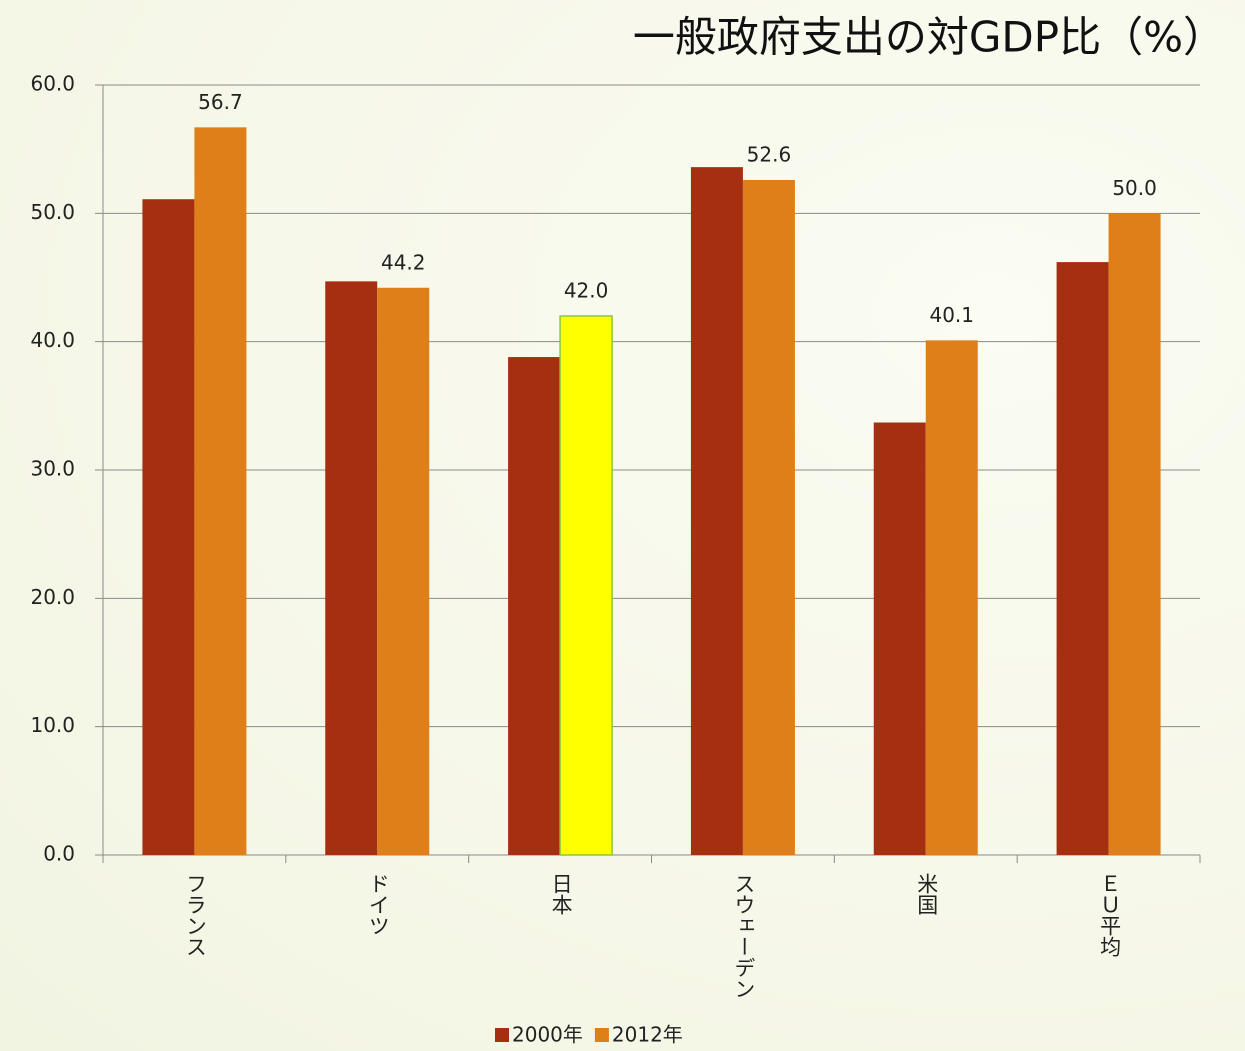 The height and width of the screenshot is (1051, 1245). What do you see at coordinates (647, 1035) in the screenshot?
I see `legend-label: 2012年` at bounding box center [647, 1035].